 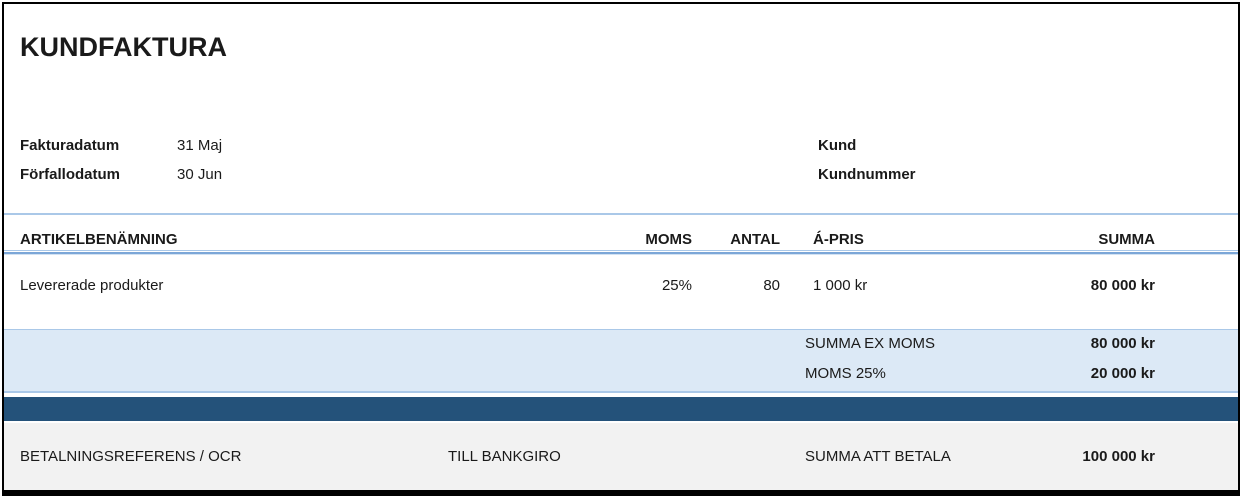 I want to click on summary-band, so click(x=621, y=361).